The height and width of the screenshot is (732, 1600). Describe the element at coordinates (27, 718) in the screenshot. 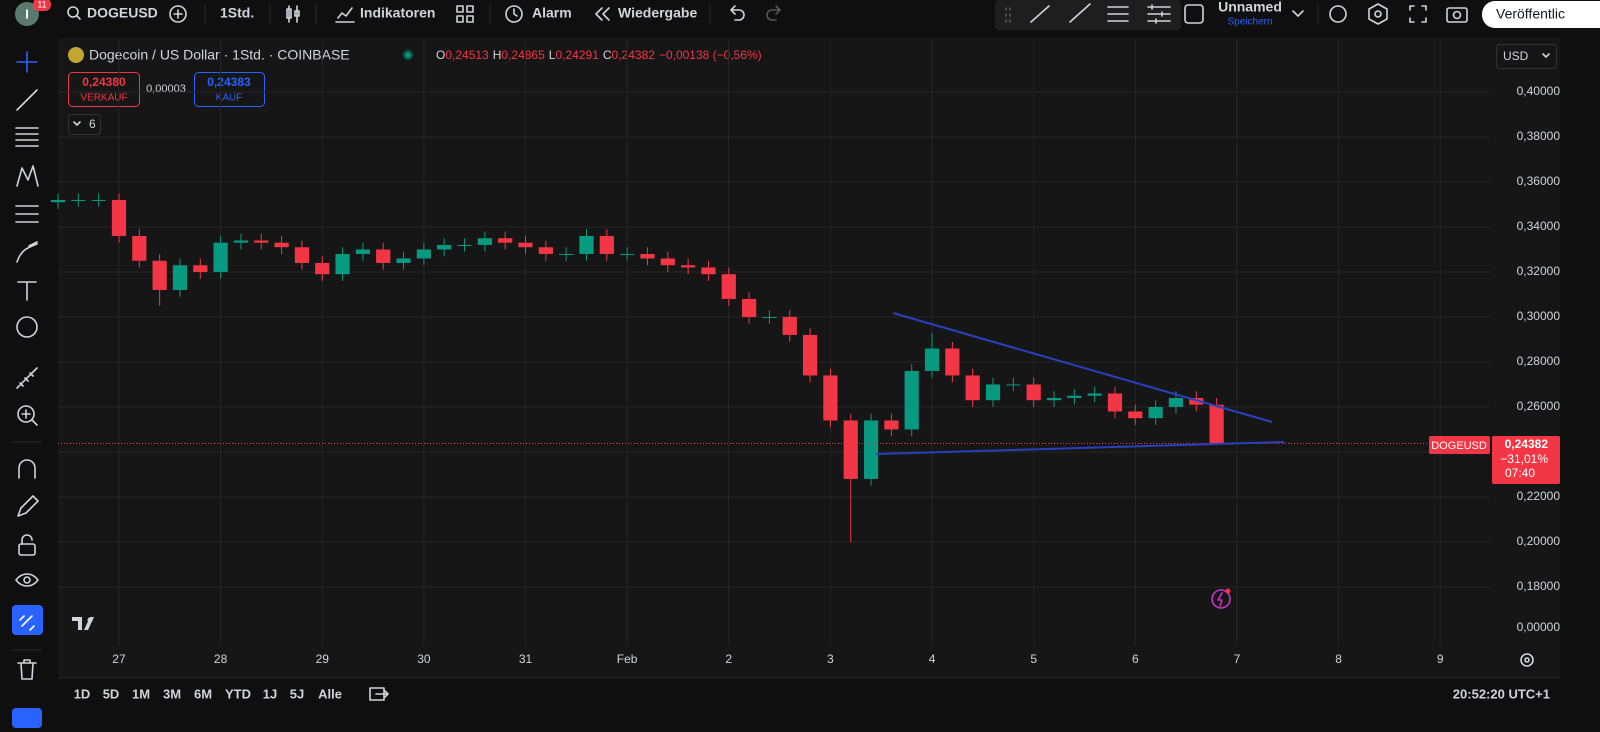

I see `bottom-tool` at that location.